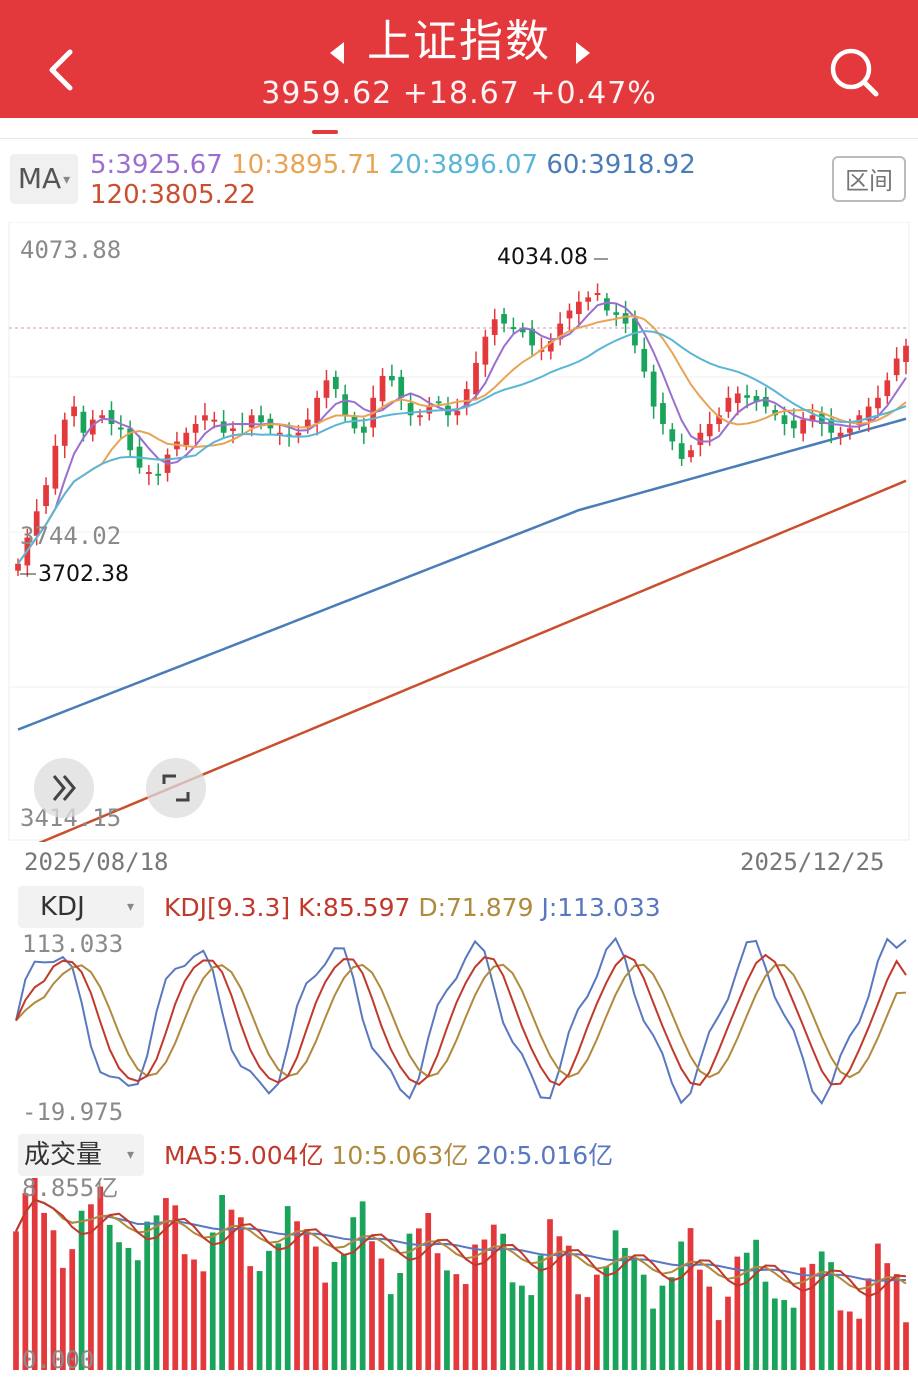 This screenshot has height=1377, width=918. What do you see at coordinates (173, 195) in the screenshot?
I see `ma120-value: 120:3805.22` at bounding box center [173, 195].